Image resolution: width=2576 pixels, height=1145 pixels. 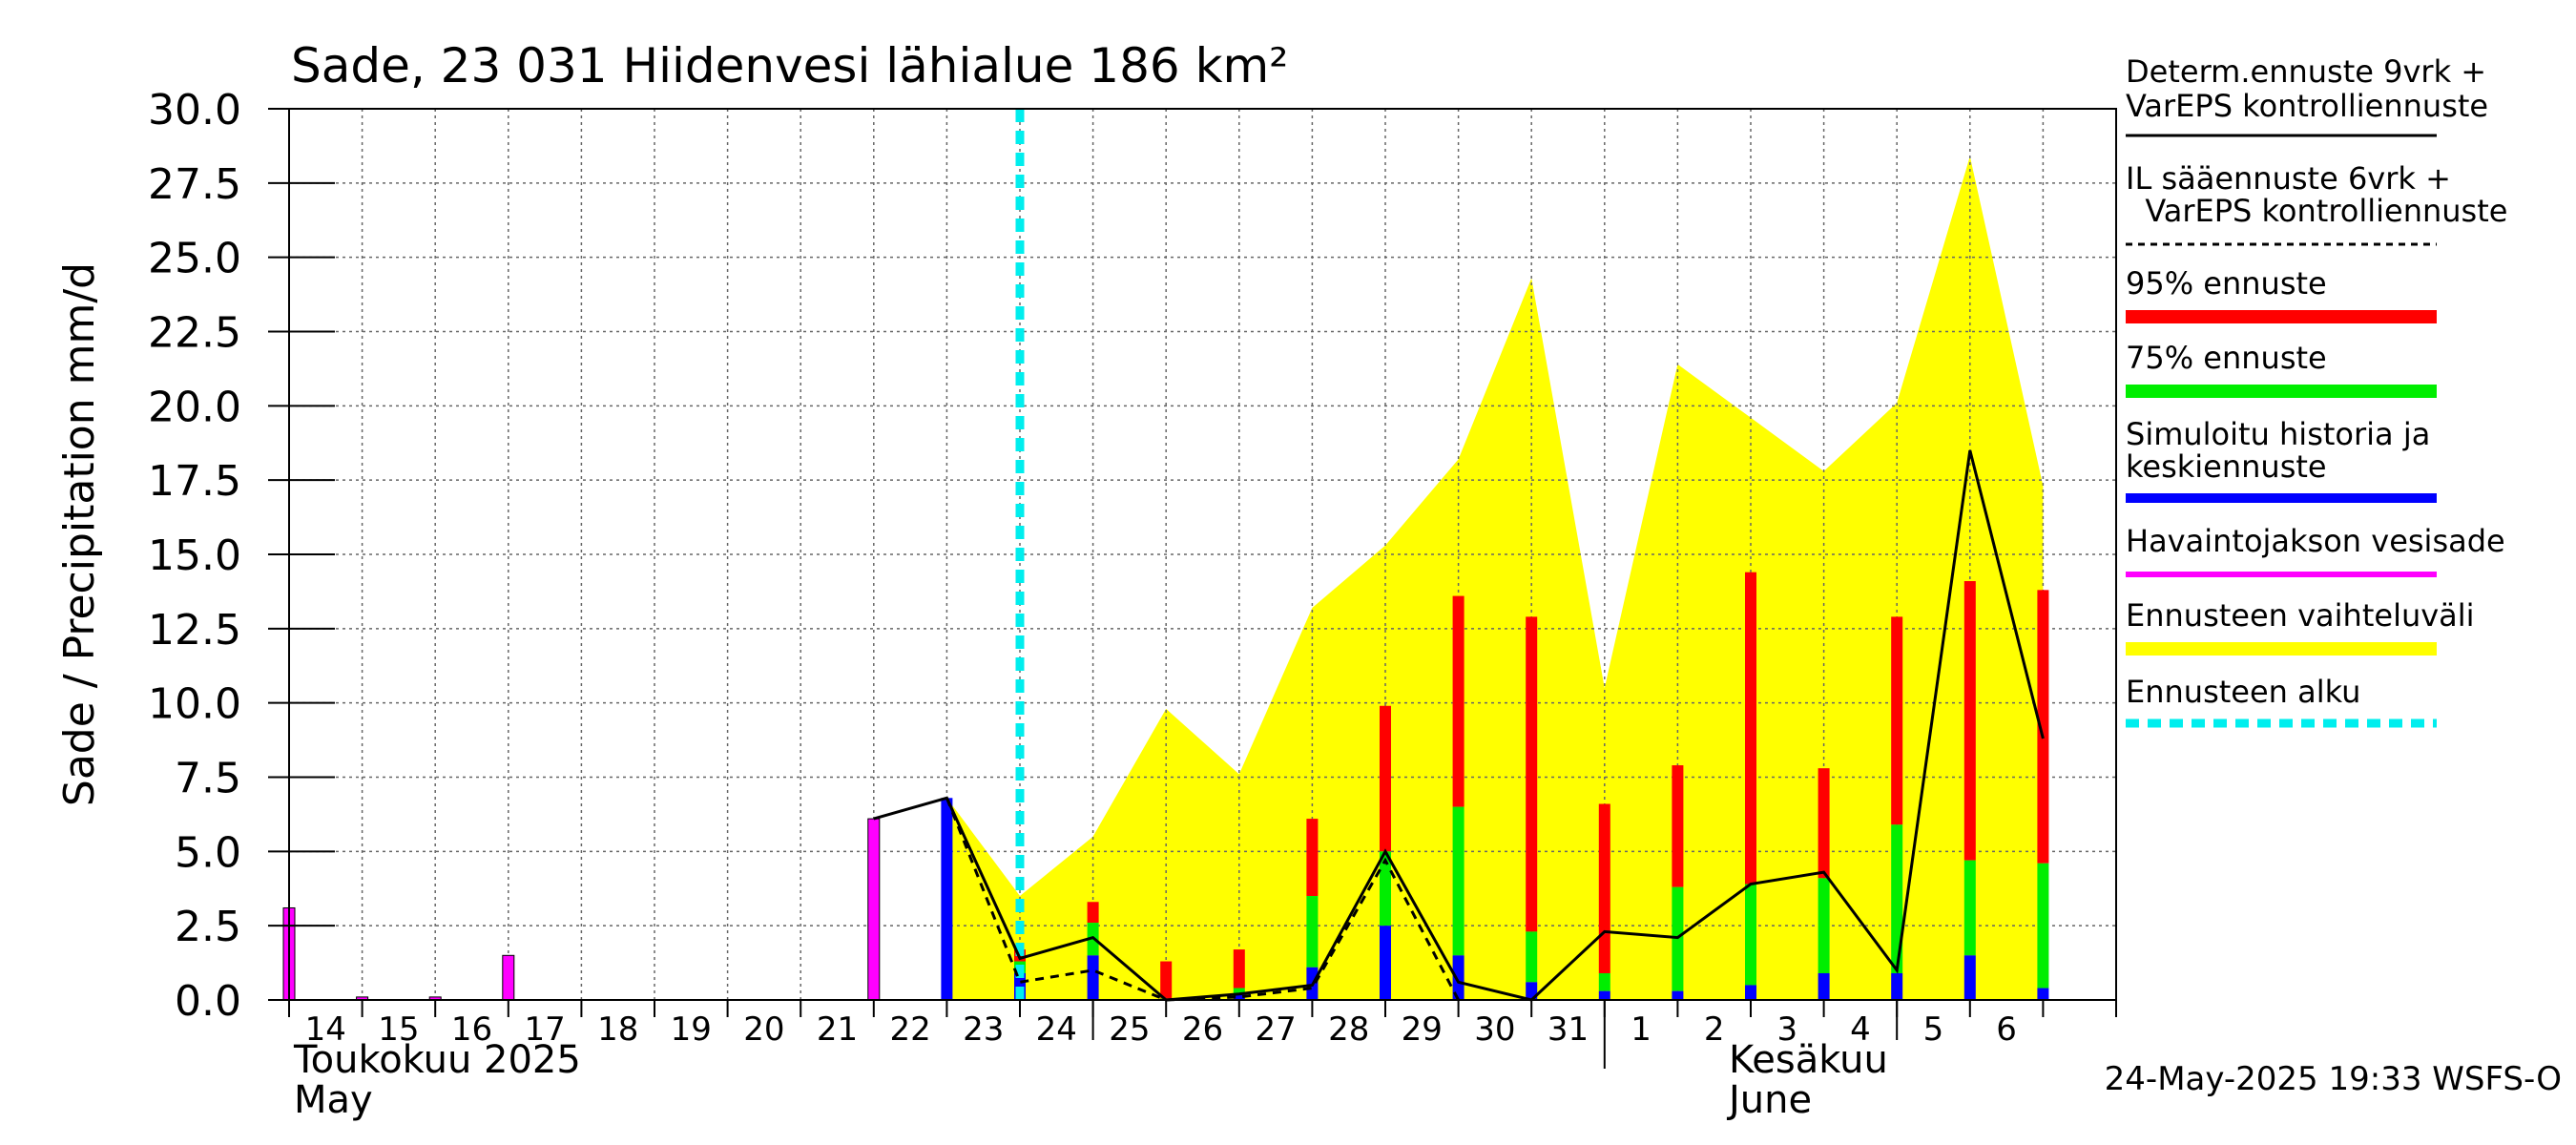 What do you see at coordinates (1933, 1029) in the screenshot?
I see `x-tick-label: 5` at bounding box center [1933, 1029].